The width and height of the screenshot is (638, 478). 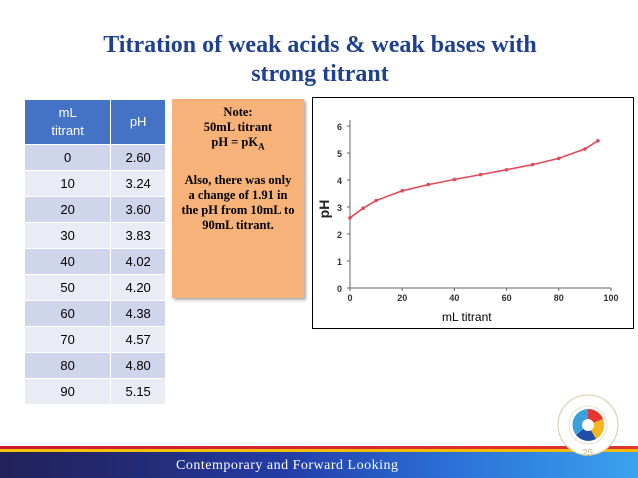 I want to click on series-line, so click(x=474, y=179).